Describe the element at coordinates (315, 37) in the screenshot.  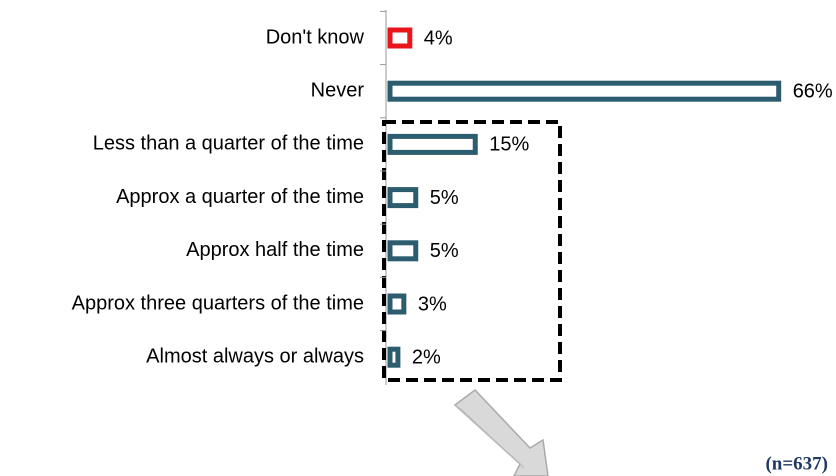
I see `category-label: Don't know` at that location.